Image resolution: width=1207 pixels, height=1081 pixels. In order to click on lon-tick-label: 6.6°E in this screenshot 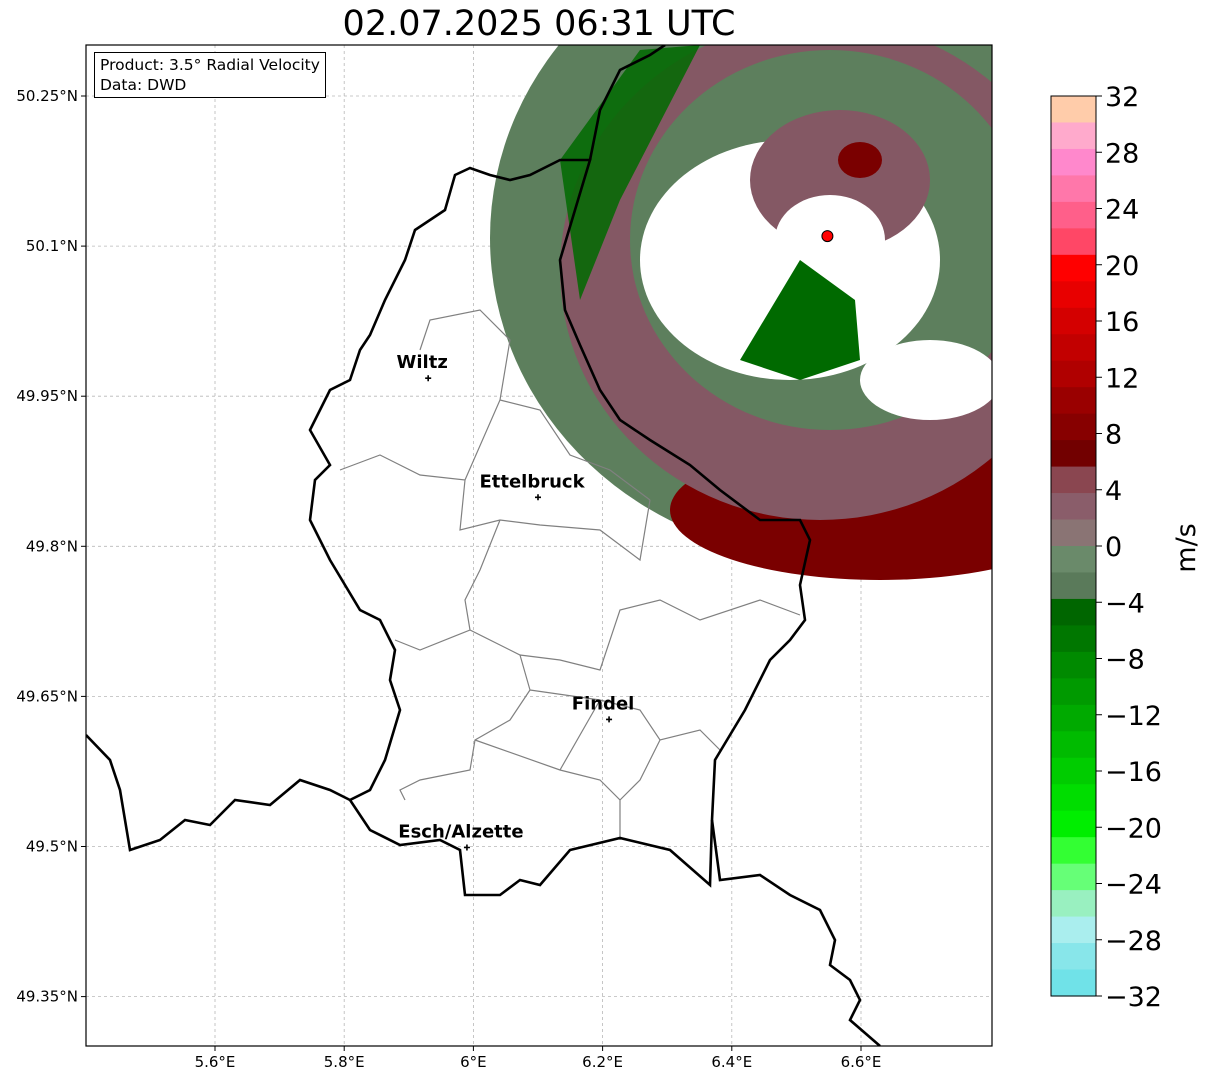, I will do `click(861, 1062)`.